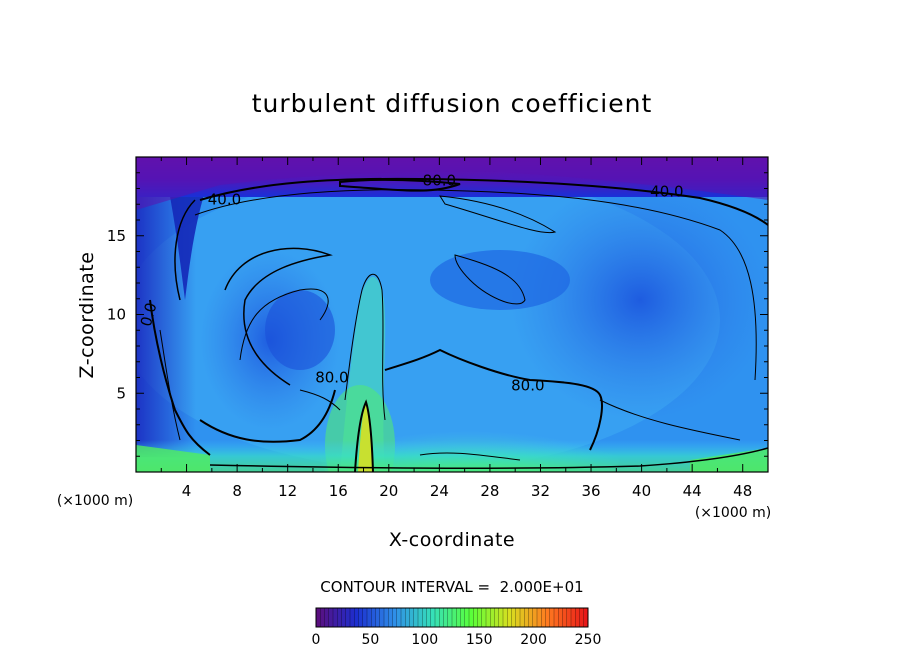  What do you see at coordinates (452, 540) in the screenshot?
I see `x-axis-label: X-coordinate` at bounding box center [452, 540].